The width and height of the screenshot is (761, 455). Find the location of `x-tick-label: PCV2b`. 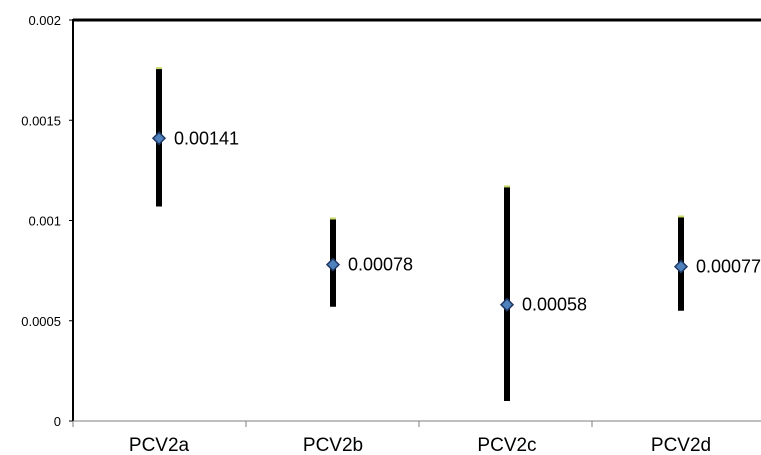

x-tick-label: PCV2b is located at coordinates (333, 445).